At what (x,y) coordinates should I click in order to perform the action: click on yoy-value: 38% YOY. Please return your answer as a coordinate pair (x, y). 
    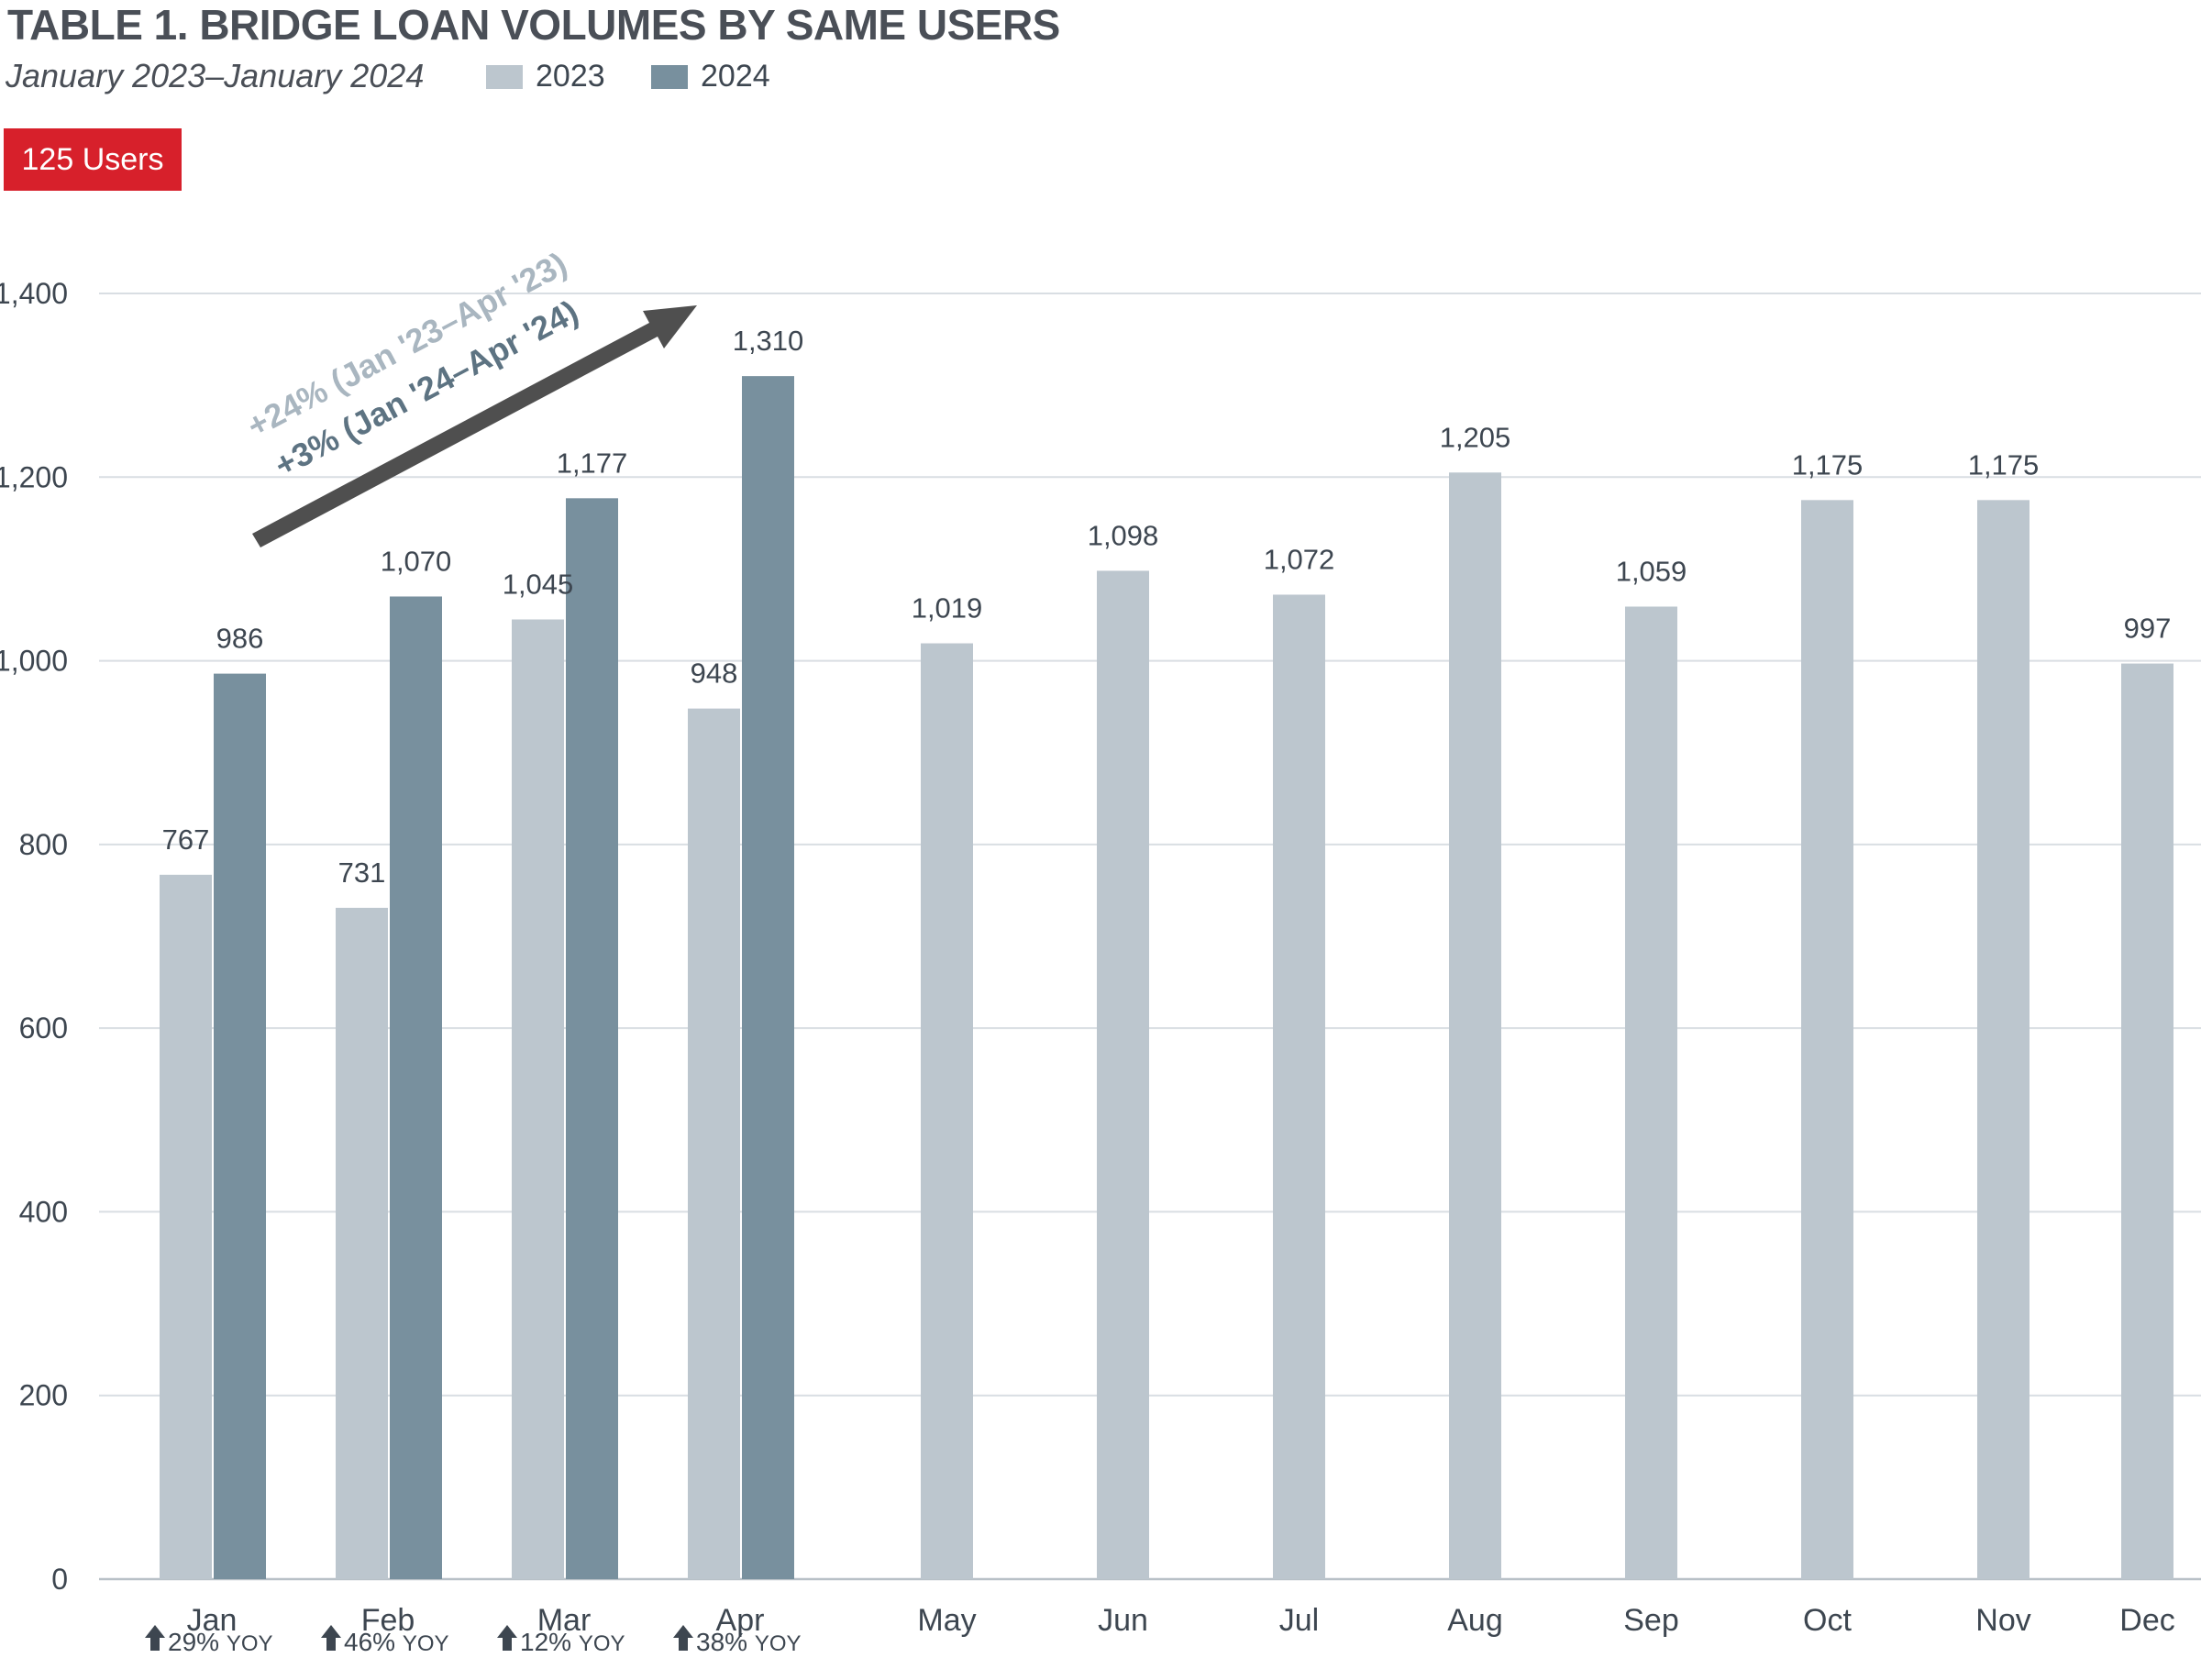
    Looking at the image, I should click on (749, 1642).